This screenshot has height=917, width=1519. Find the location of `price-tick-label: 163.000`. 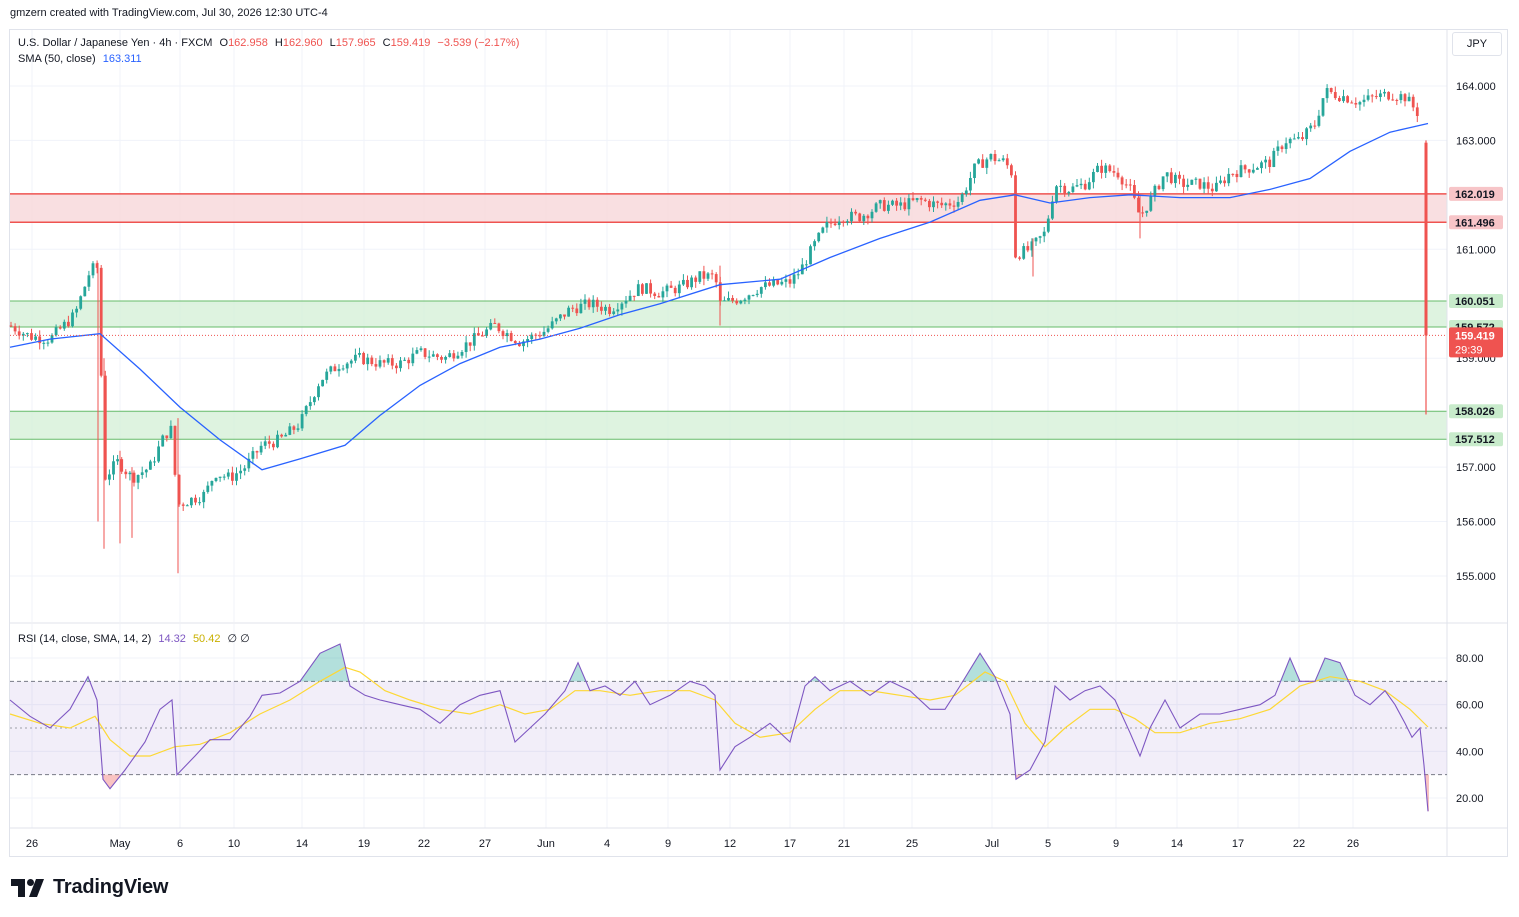

price-tick-label: 163.000 is located at coordinates (1476, 141).